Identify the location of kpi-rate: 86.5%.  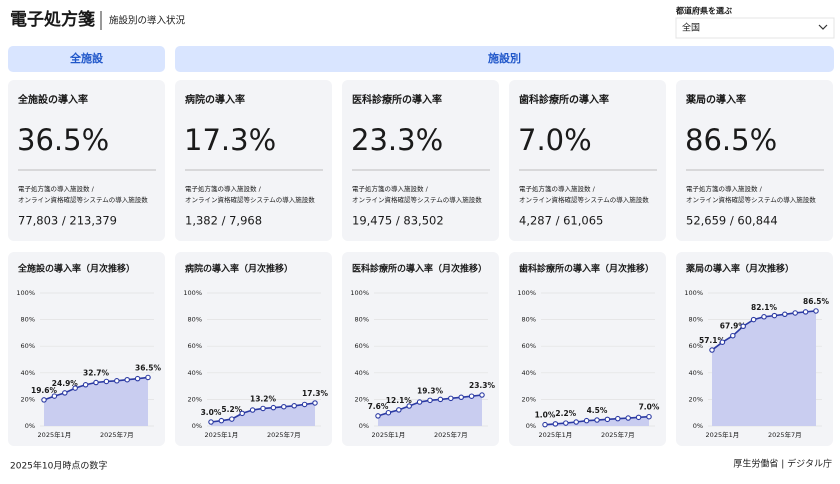
(731, 140).